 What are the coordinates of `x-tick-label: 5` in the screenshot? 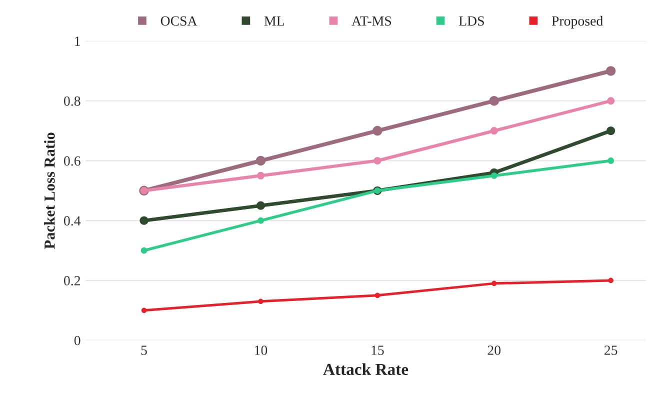 It's located at (144, 350).